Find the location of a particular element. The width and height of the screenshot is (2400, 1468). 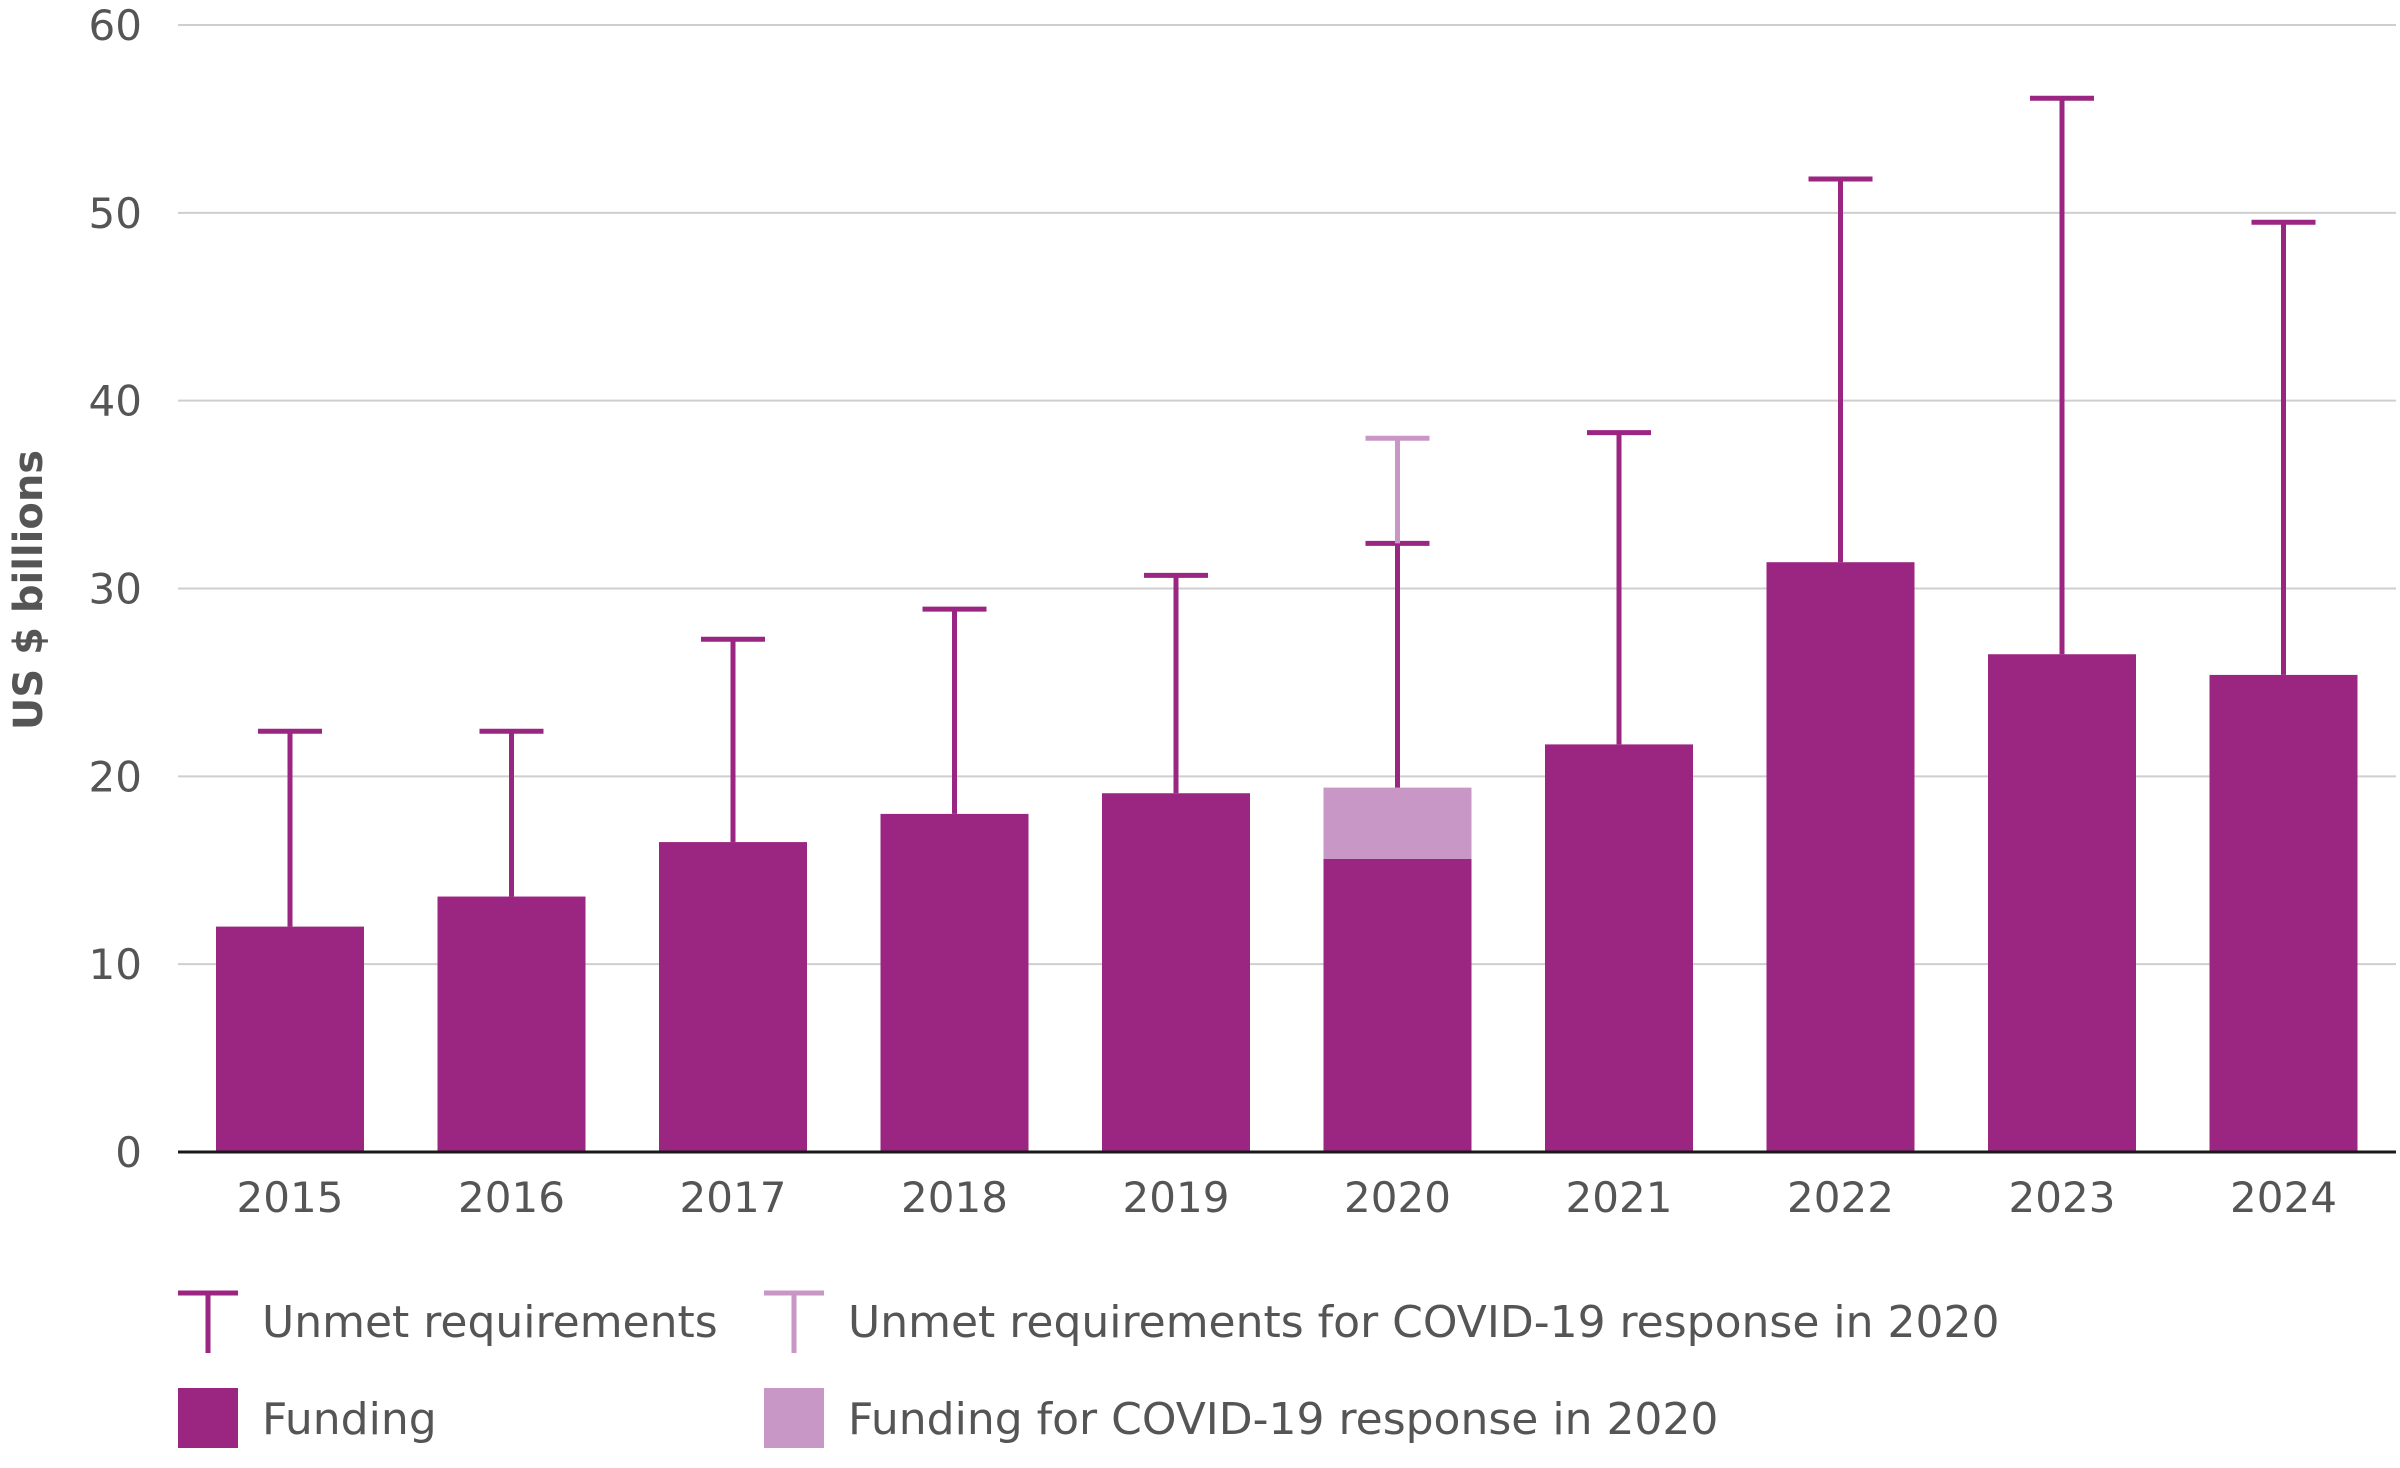

x-tick-2021: 2021 is located at coordinates (1619, 1197).